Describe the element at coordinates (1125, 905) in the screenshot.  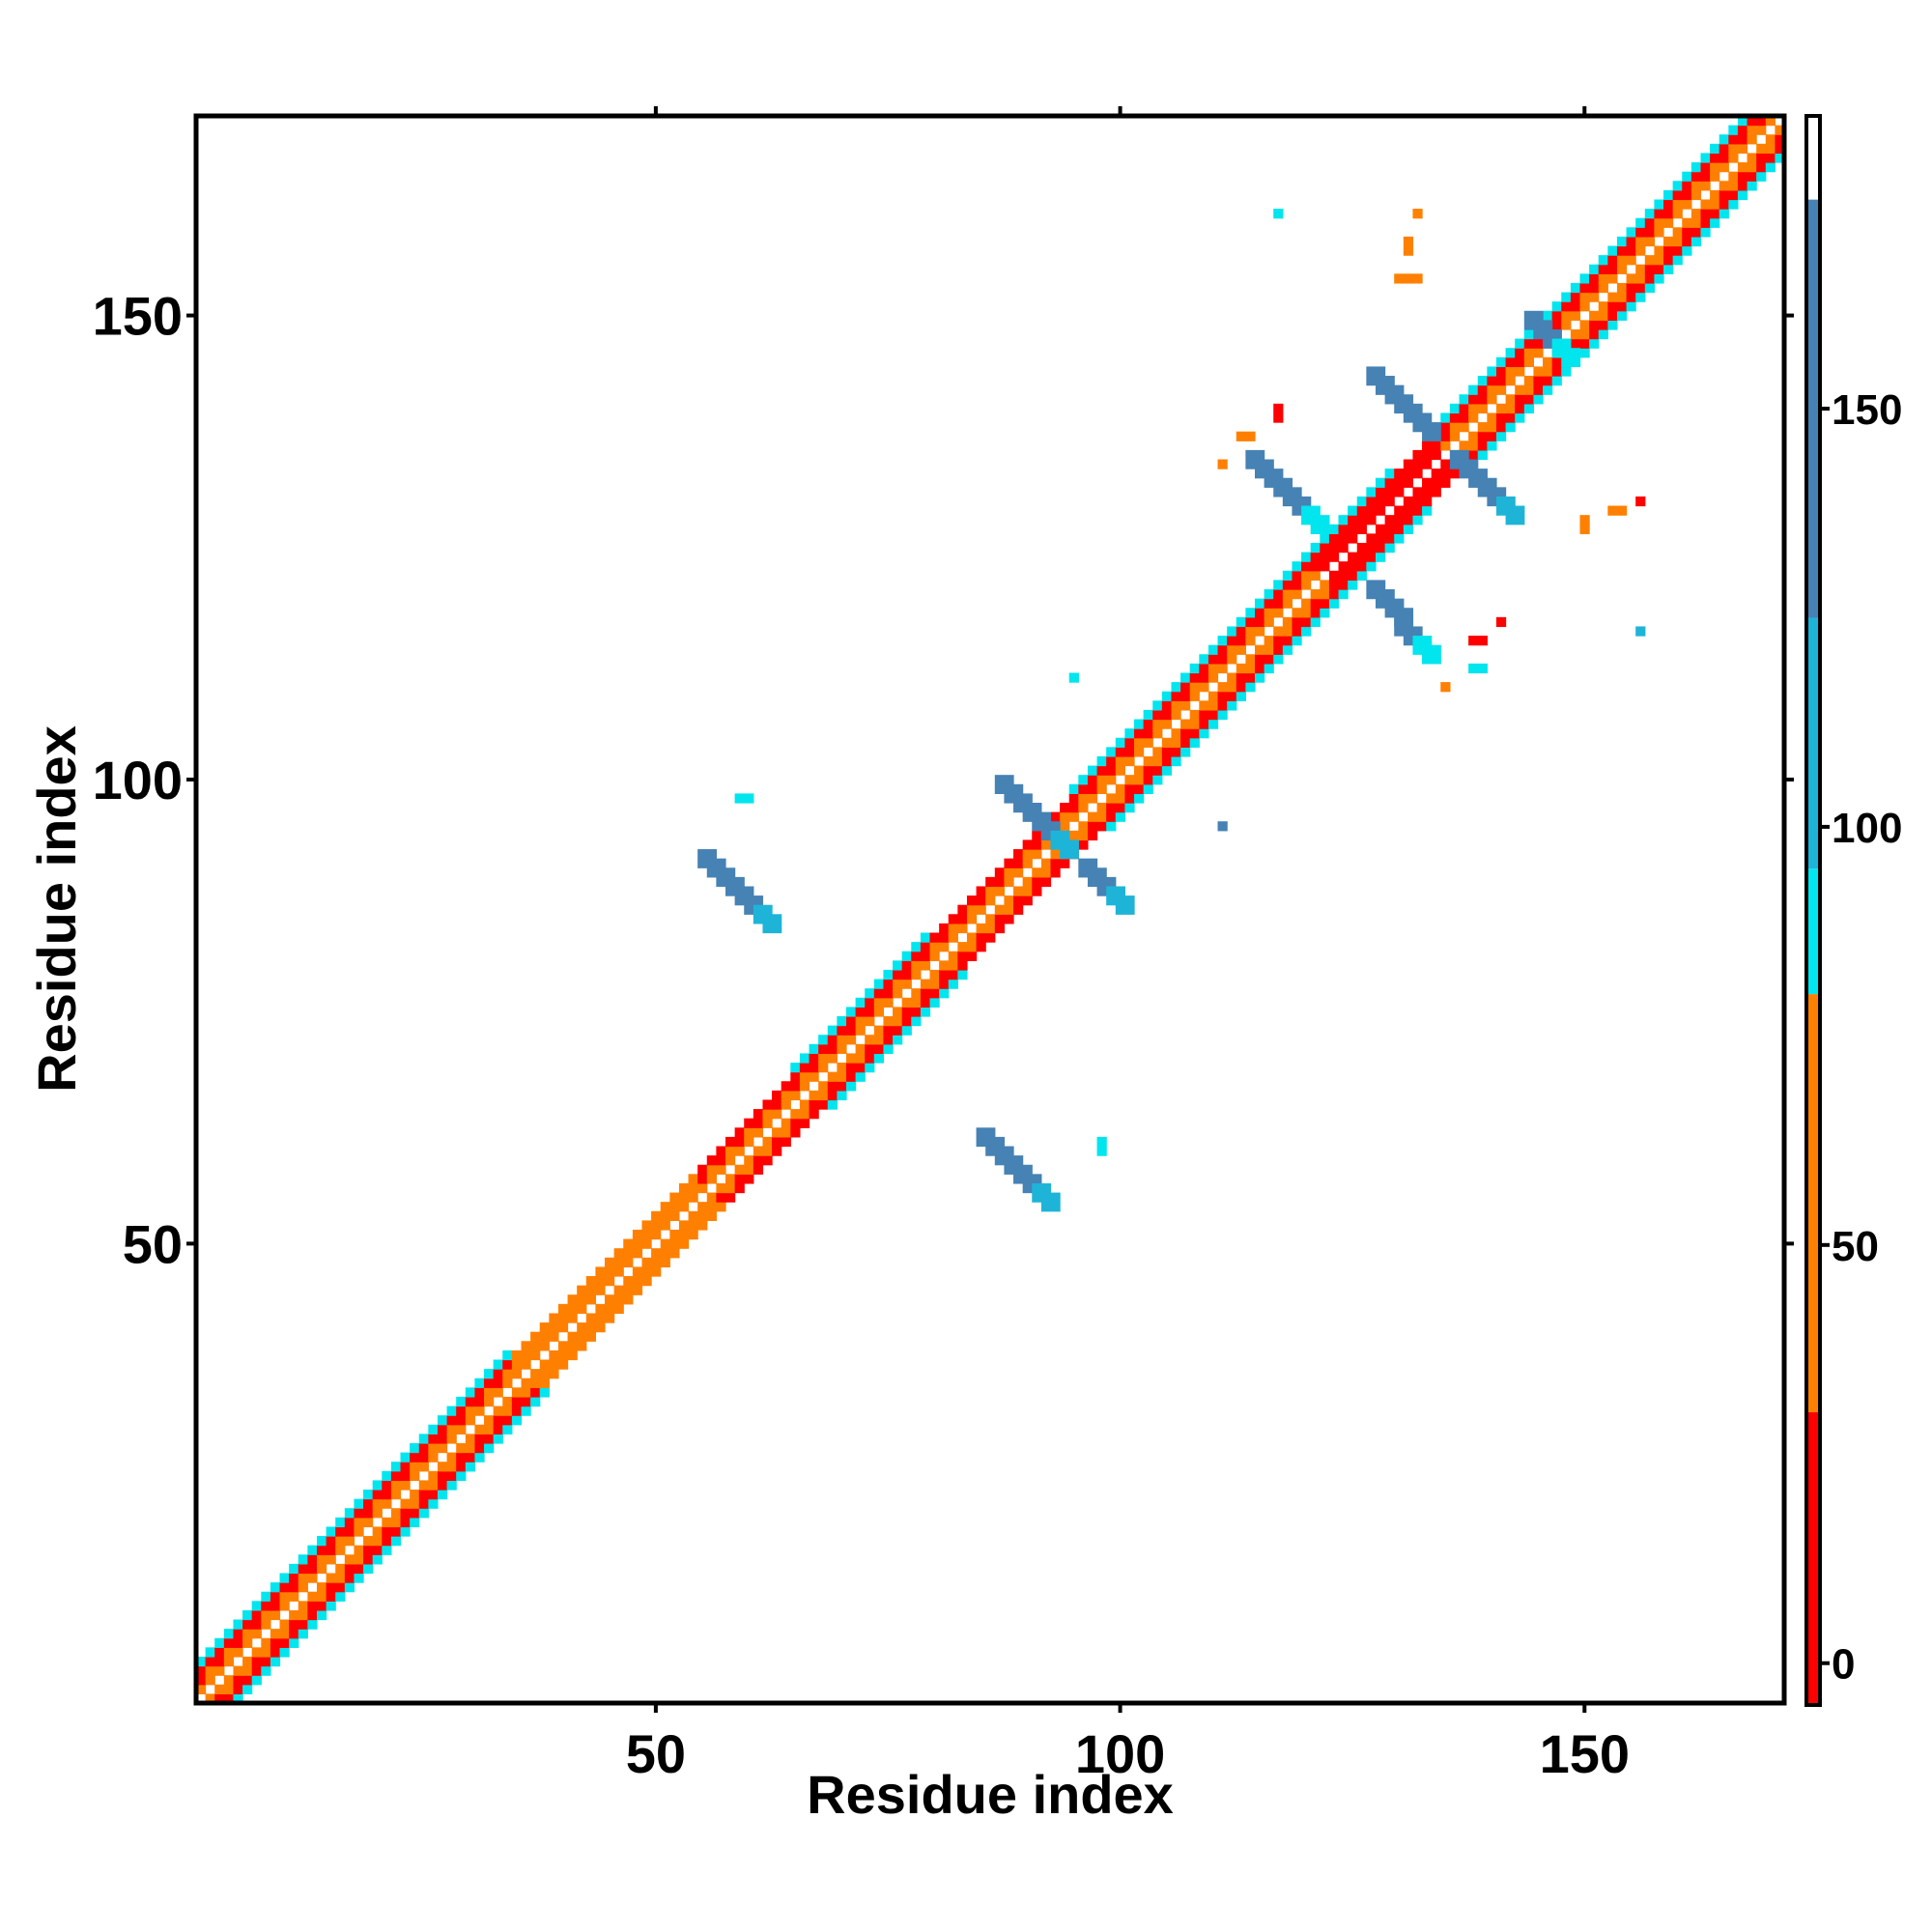
I see `contact-cell` at that location.